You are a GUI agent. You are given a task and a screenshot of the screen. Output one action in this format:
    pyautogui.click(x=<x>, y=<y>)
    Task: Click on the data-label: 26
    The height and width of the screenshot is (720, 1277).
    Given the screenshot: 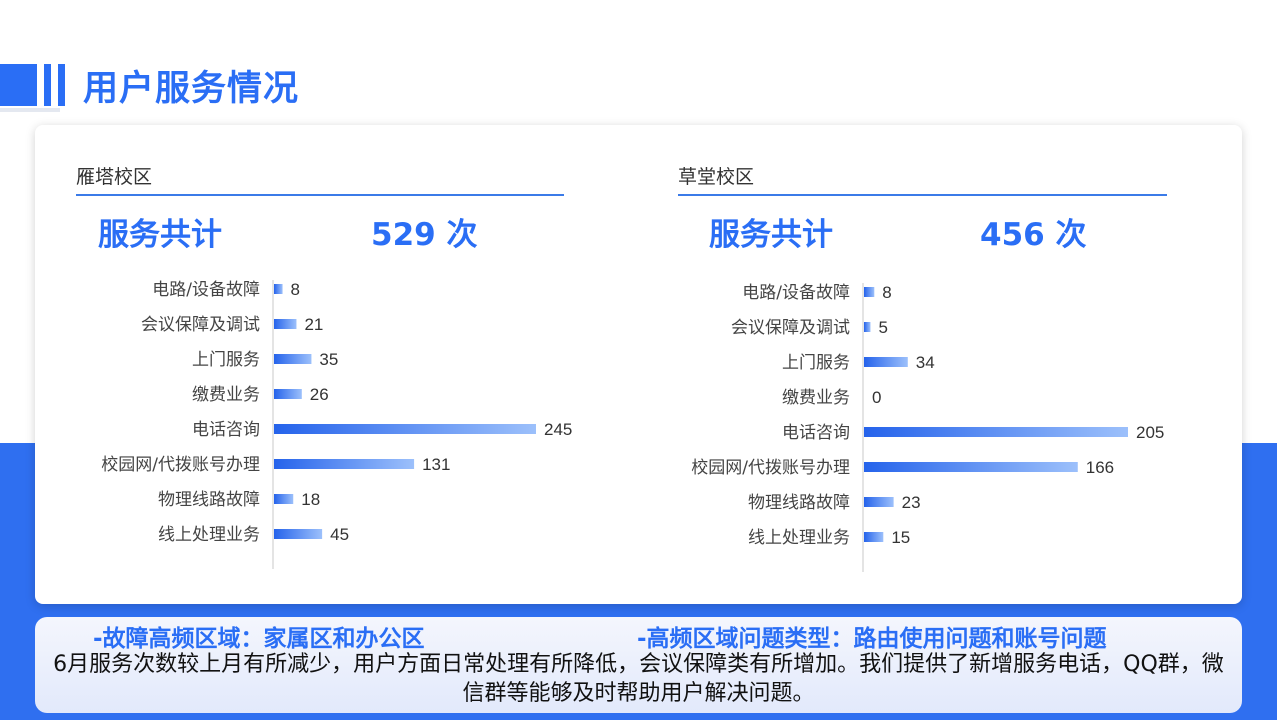 What is the action you would take?
    pyautogui.click(x=319, y=394)
    